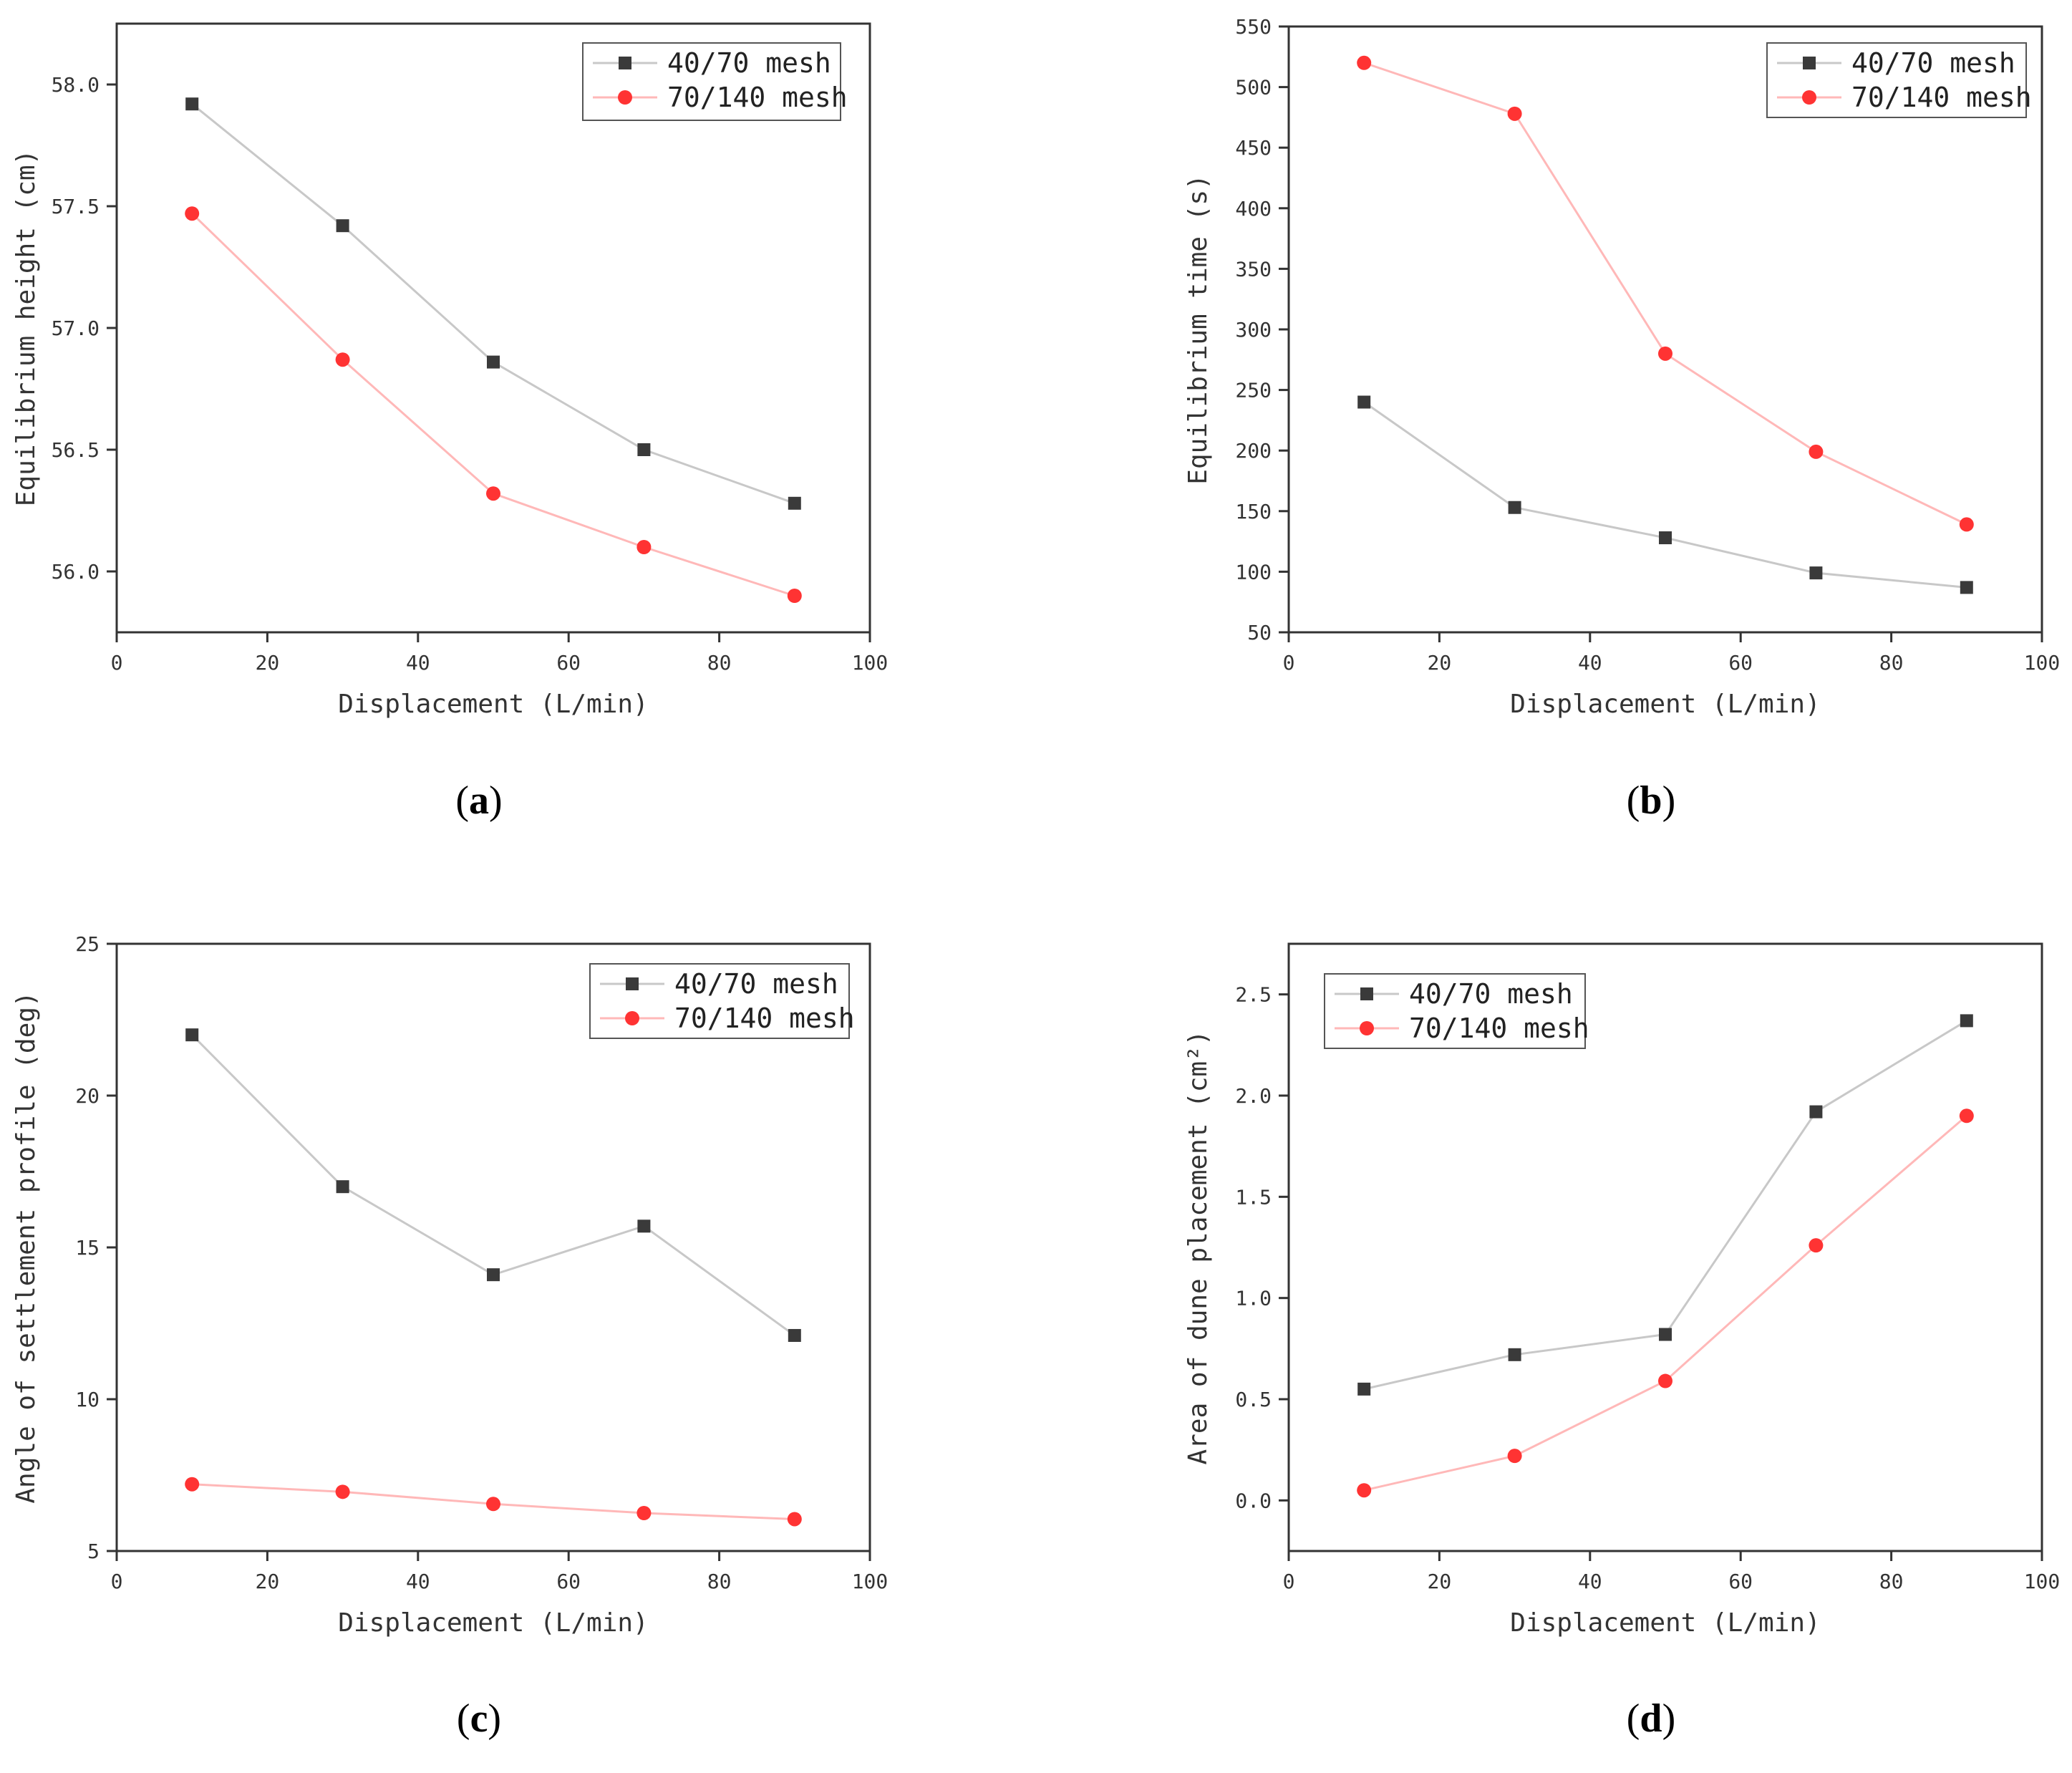 This screenshot has height=1773, width=2072. Describe the element at coordinates (1253, 390) in the screenshot. I see `y-tick-label: 250` at that location.